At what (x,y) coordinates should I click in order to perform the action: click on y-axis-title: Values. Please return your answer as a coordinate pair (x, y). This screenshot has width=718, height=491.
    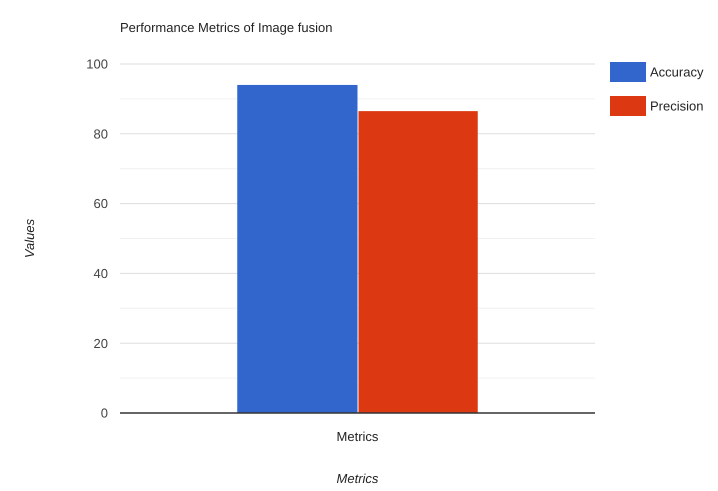
    Looking at the image, I should click on (29, 238).